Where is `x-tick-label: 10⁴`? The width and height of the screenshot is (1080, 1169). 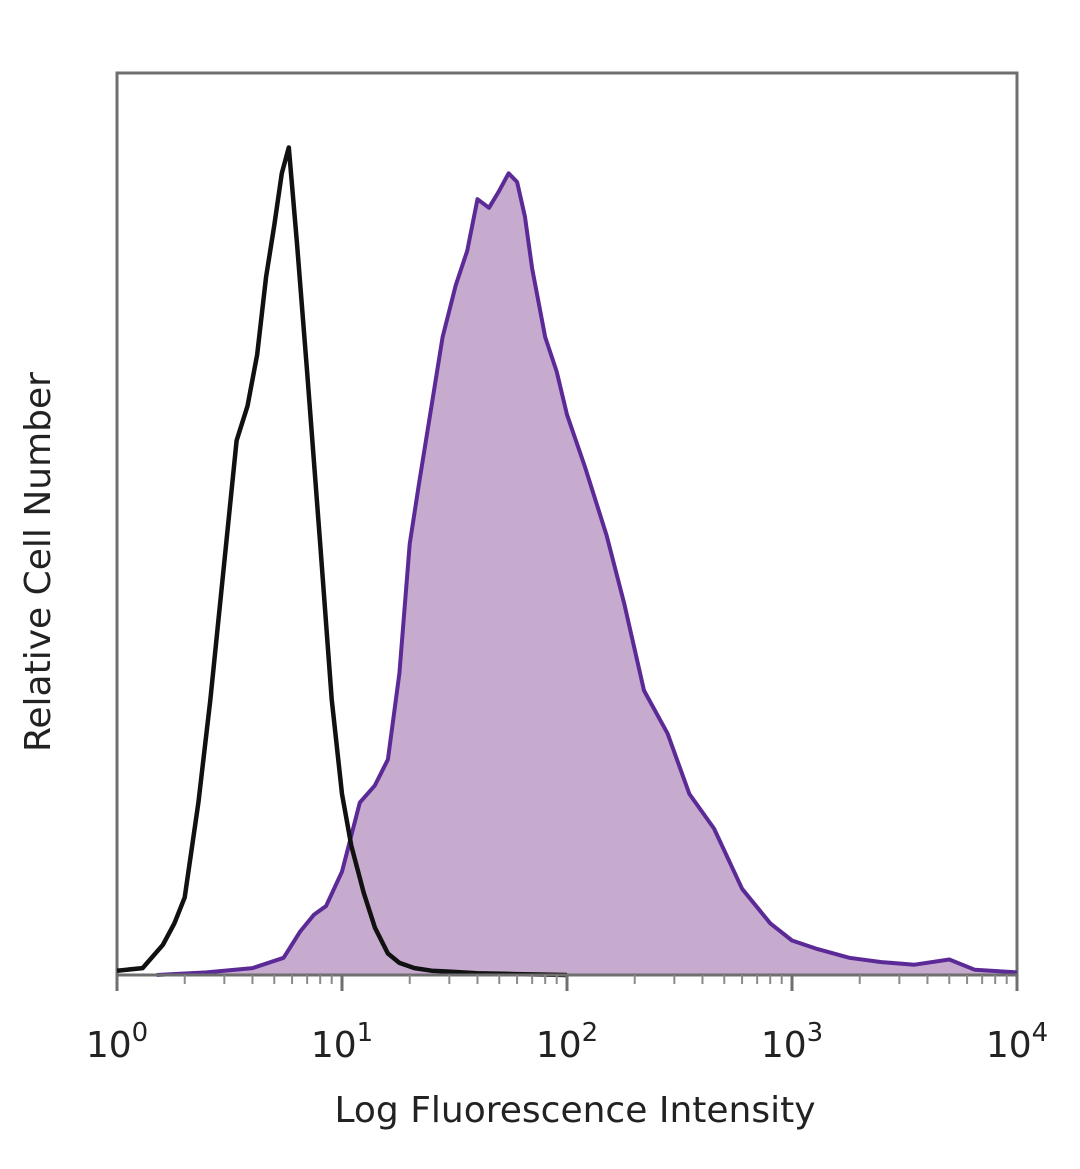 x-tick-label: 10⁴ is located at coordinates (1017, 1042).